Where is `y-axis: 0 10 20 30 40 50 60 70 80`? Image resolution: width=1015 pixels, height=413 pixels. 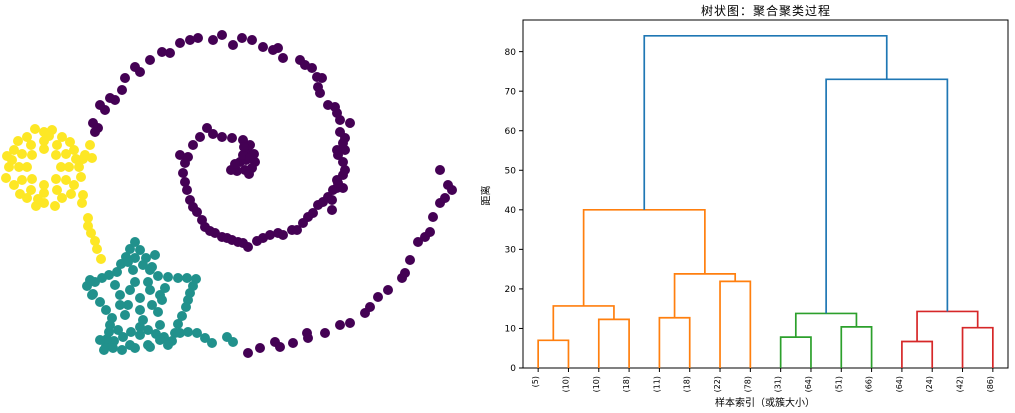
y-axis: 0 10 20 30 40 50 60 70 80 is located at coordinates (514, 211).